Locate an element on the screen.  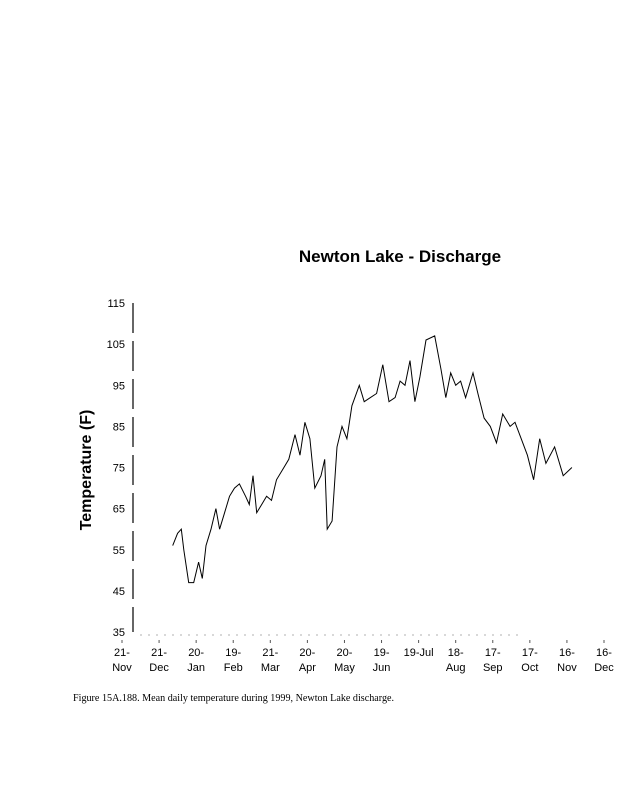
x-tick-label: 18- is located at coordinates (456, 653).